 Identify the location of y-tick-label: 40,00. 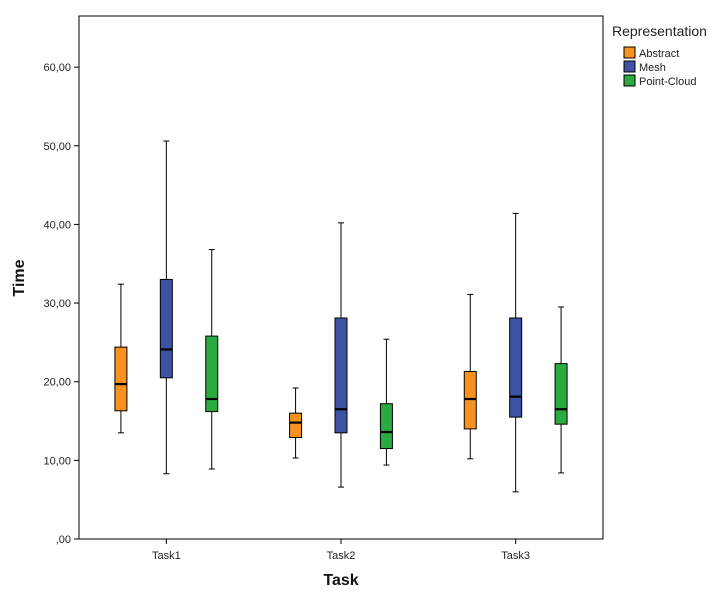
(57, 225).